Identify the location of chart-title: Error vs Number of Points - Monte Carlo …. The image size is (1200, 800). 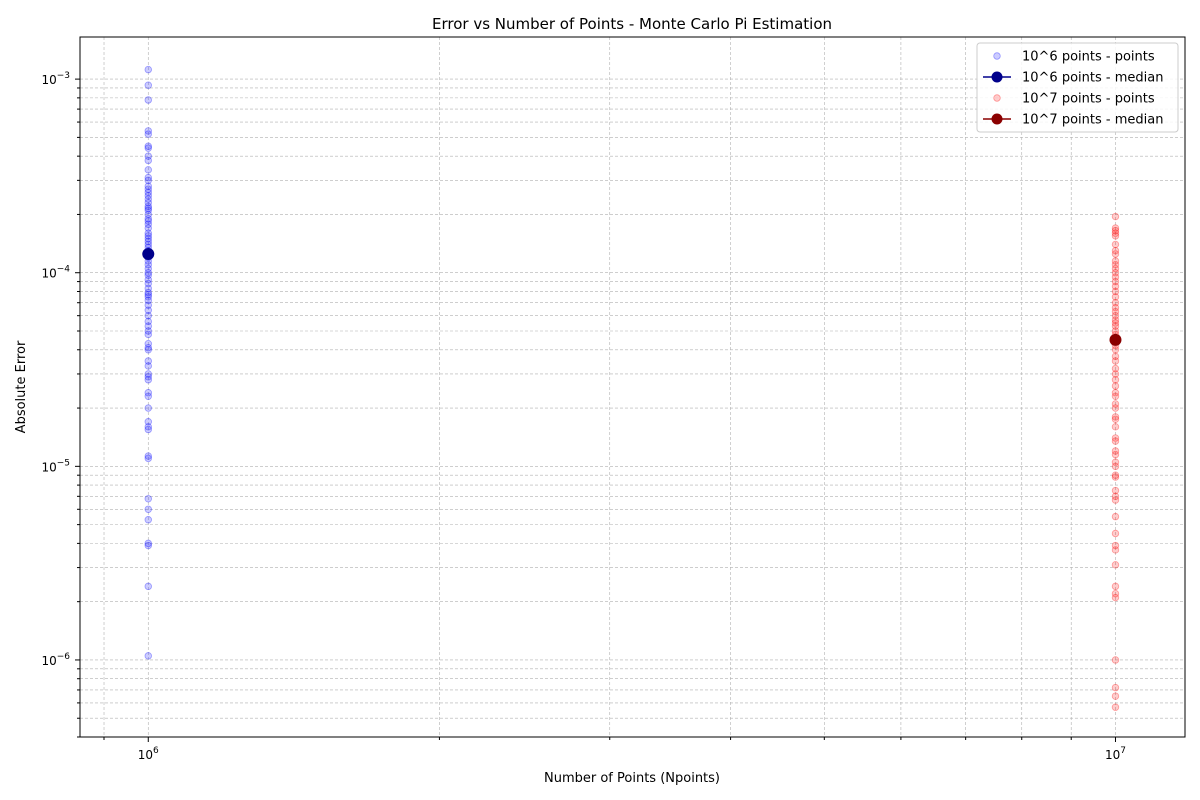
(632, 24).